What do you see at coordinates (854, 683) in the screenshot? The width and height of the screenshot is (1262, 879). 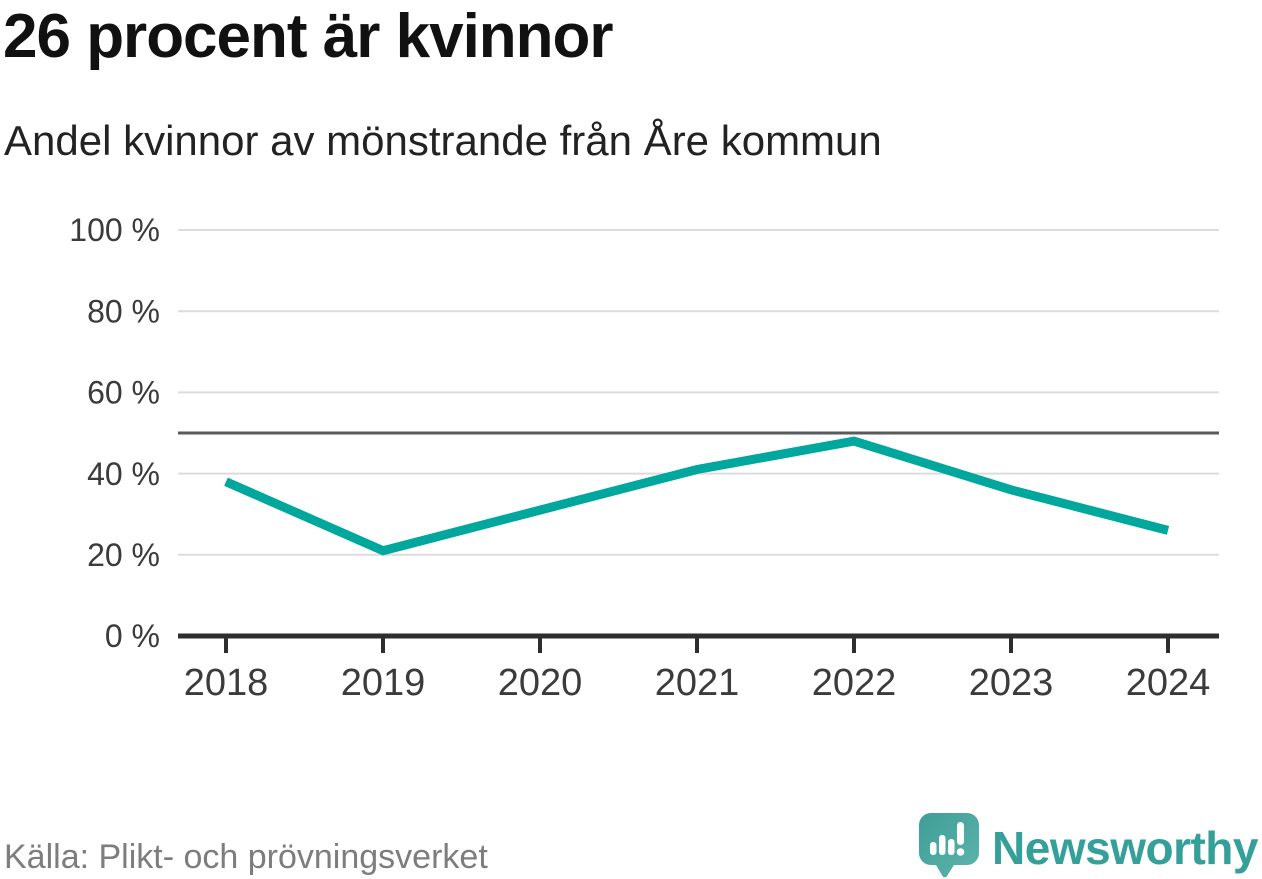 I see `svg-text: 2022` at bounding box center [854, 683].